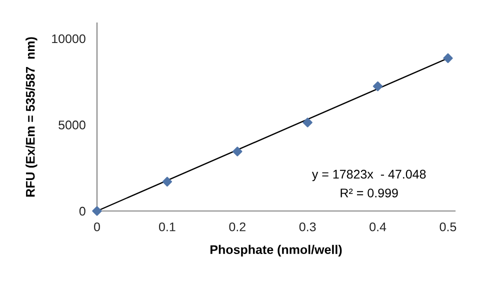 The height and width of the screenshot is (300, 495). Describe the element at coordinates (82, 211) in the screenshot. I see `y-tick-label: 0` at that location.